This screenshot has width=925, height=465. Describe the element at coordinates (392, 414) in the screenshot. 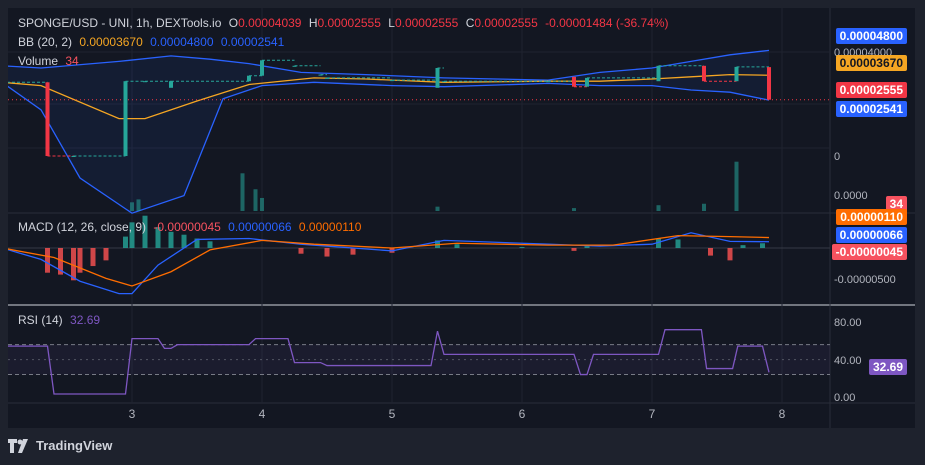

I see `x-tick-label: 5` at that location.